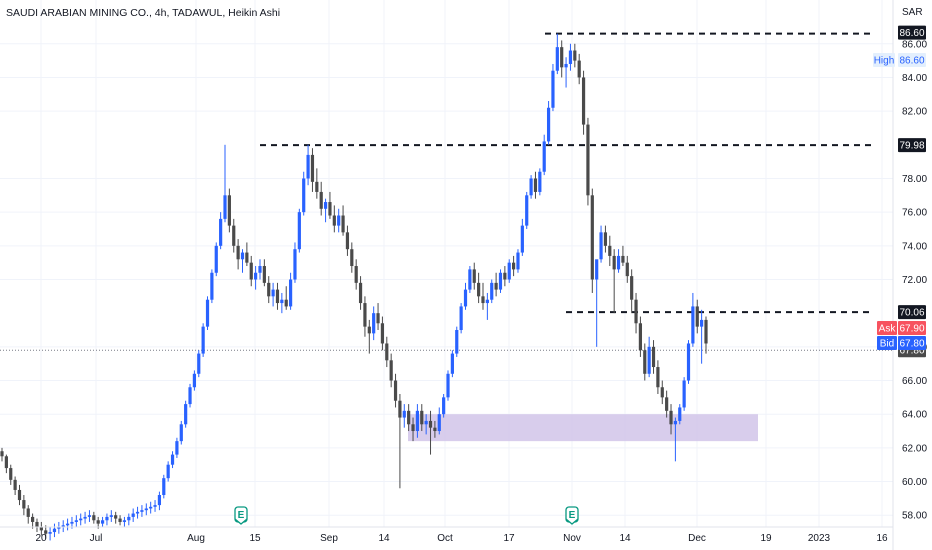  I want to click on level-badge-top: 86.60, so click(912, 32).